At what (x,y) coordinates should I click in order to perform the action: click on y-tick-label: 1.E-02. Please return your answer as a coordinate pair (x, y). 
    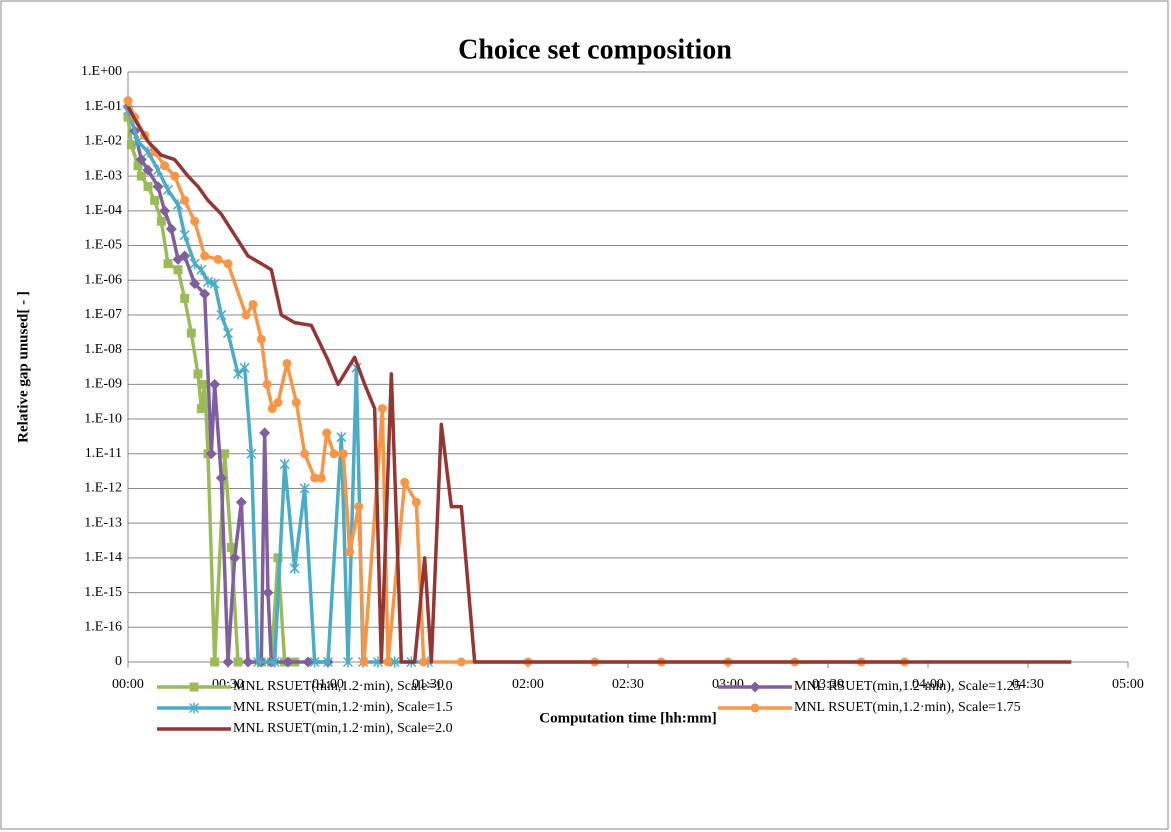
    Looking at the image, I should click on (103, 141).